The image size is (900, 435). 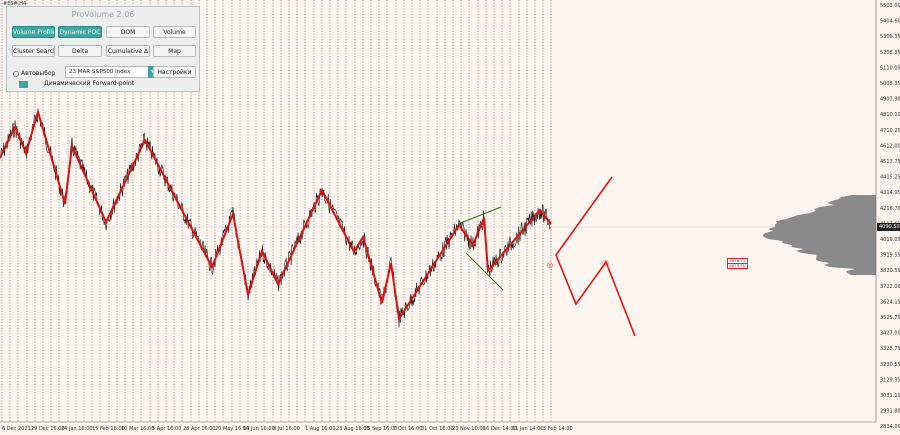 What do you see at coordinates (890, 37) in the screenshot?
I see `price-tick-label: 5306.35` at bounding box center [890, 37].